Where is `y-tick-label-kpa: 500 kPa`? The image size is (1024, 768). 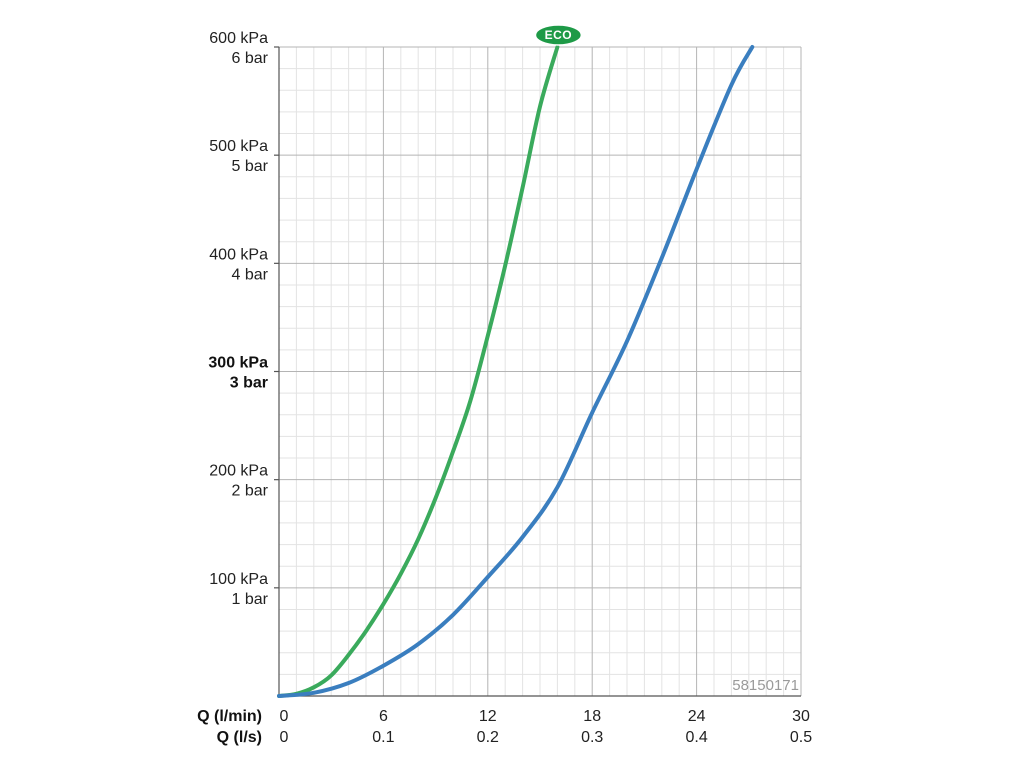
y-tick-label-kpa: 500 kPa is located at coordinates (238, 146).